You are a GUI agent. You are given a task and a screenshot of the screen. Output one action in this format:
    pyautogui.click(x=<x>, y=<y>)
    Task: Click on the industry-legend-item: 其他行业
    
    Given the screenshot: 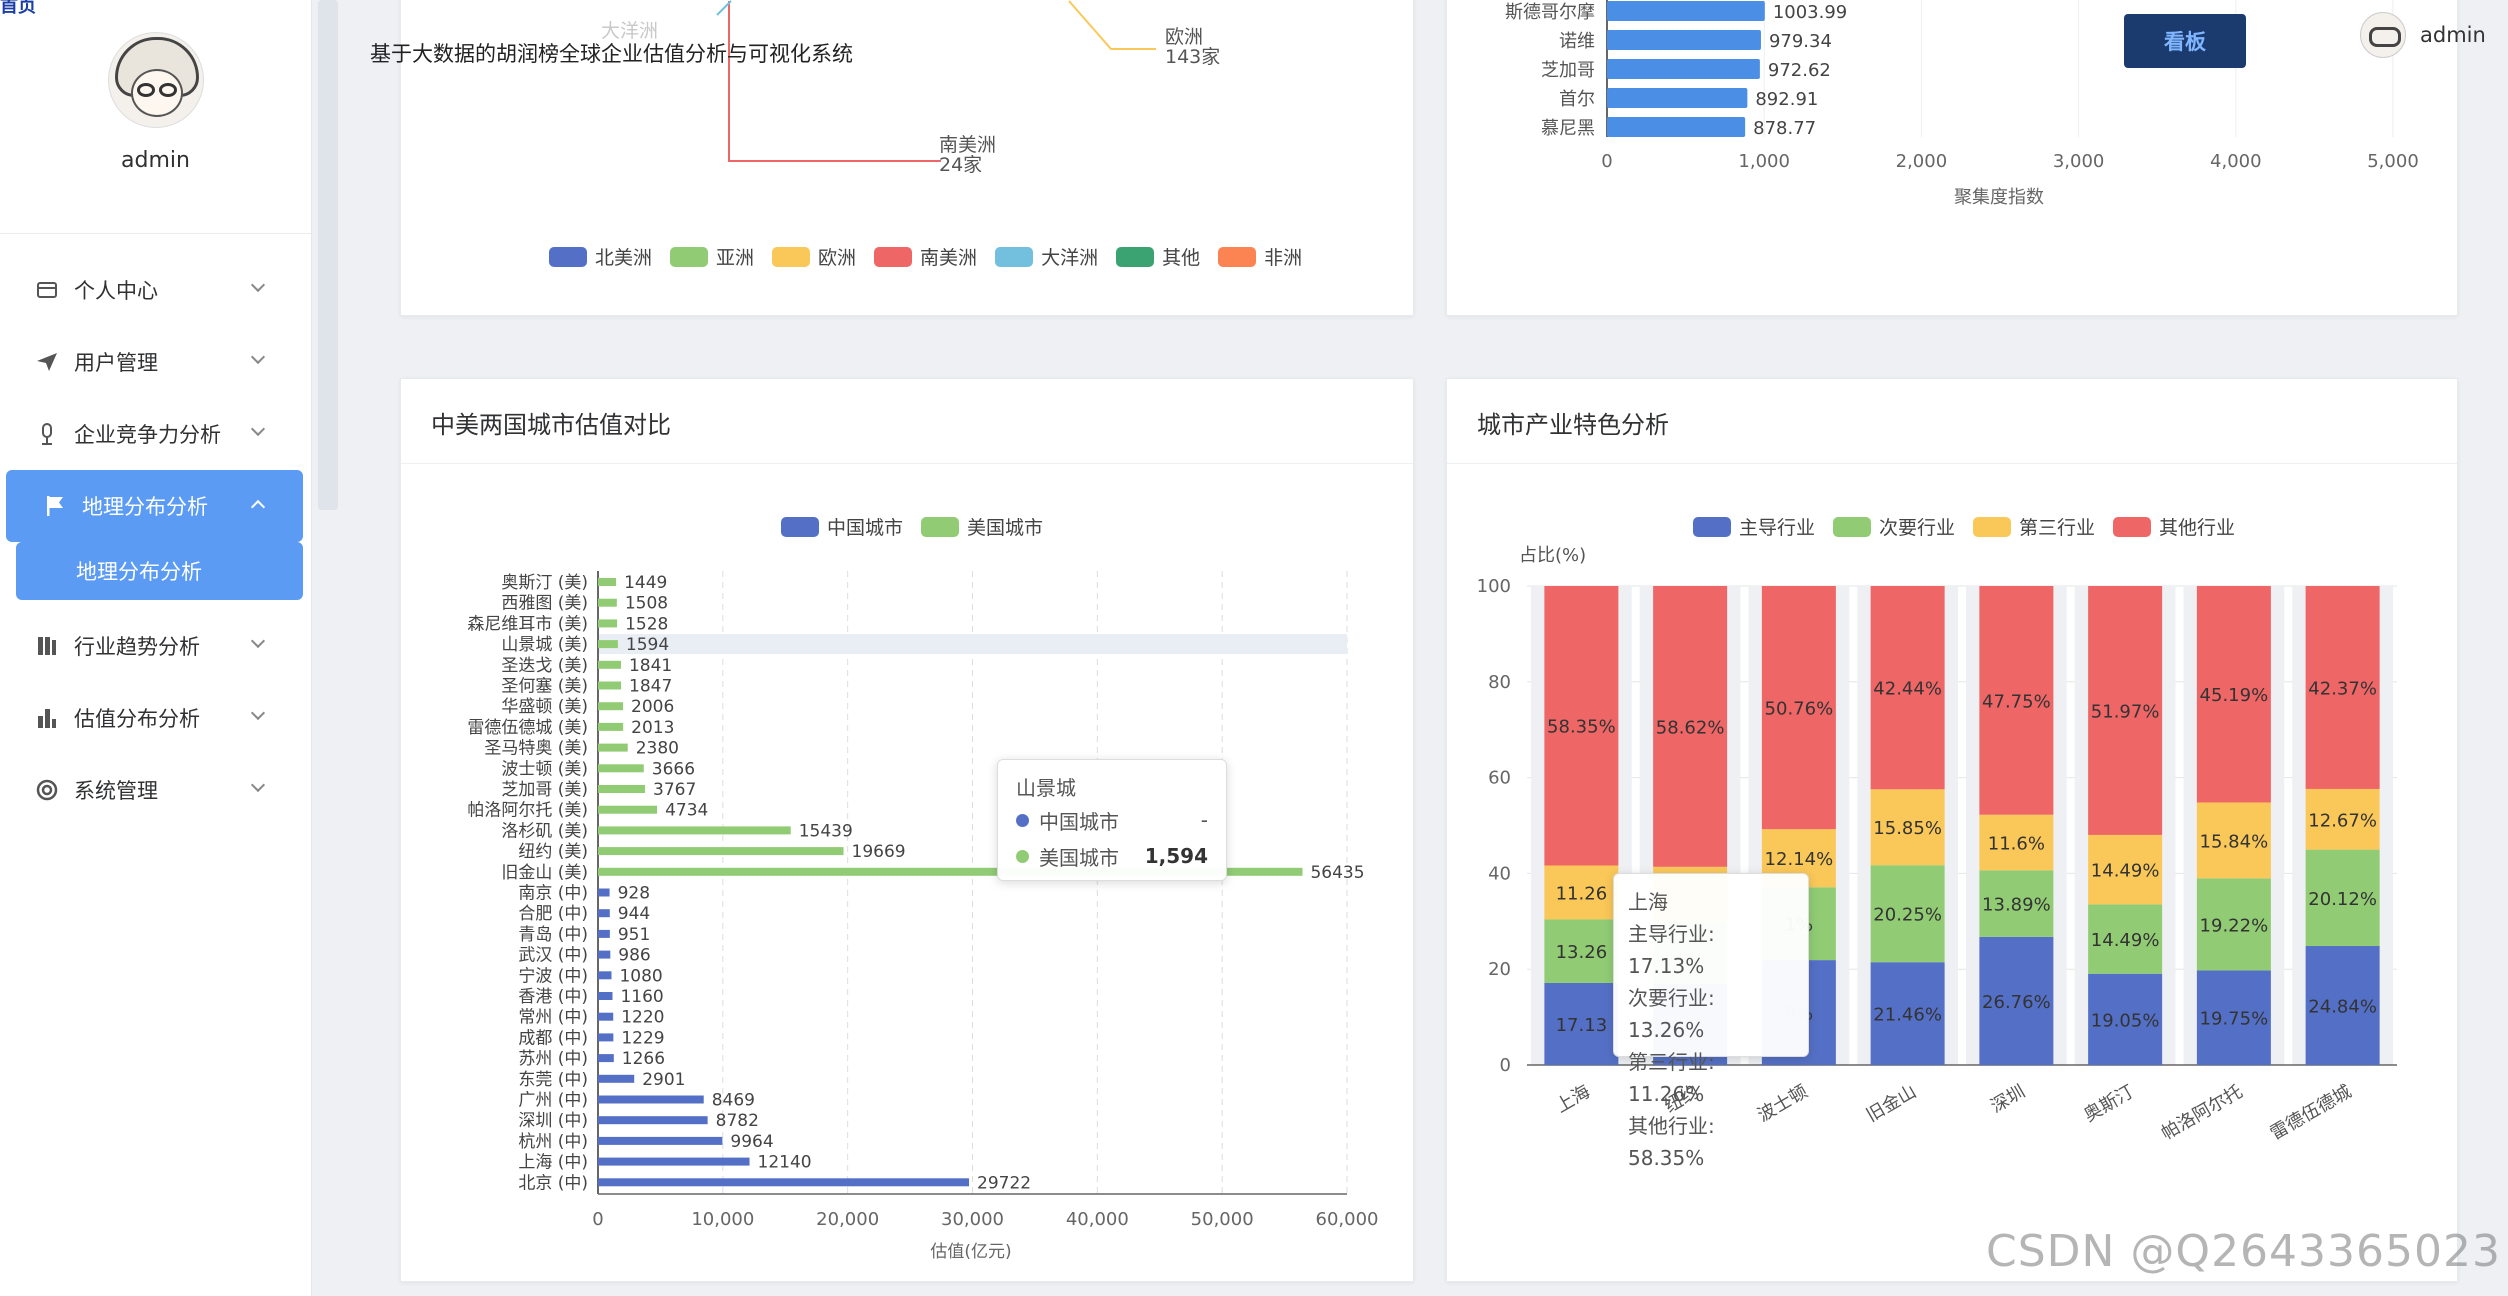 What is the action you would take?
    pyautogui.click(x=2174, y=526)
    